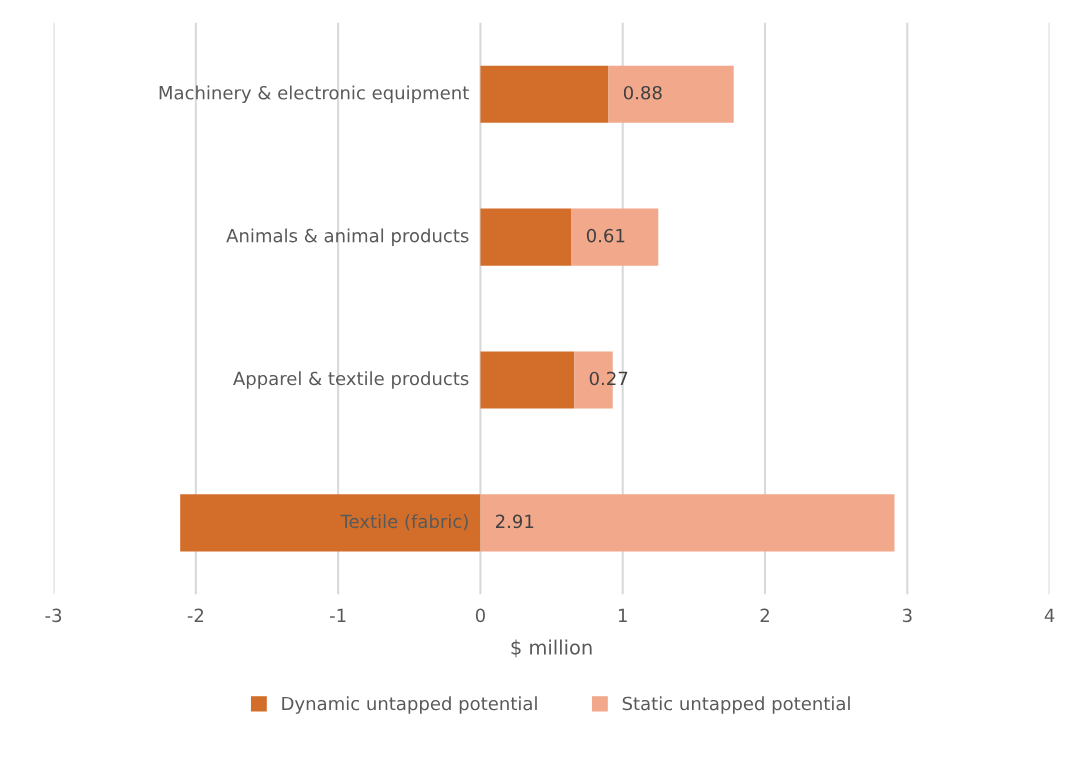 The width and height of the screenshot is (1071, 762). I want to click on x-tick-label: 0, so click(480, 615).